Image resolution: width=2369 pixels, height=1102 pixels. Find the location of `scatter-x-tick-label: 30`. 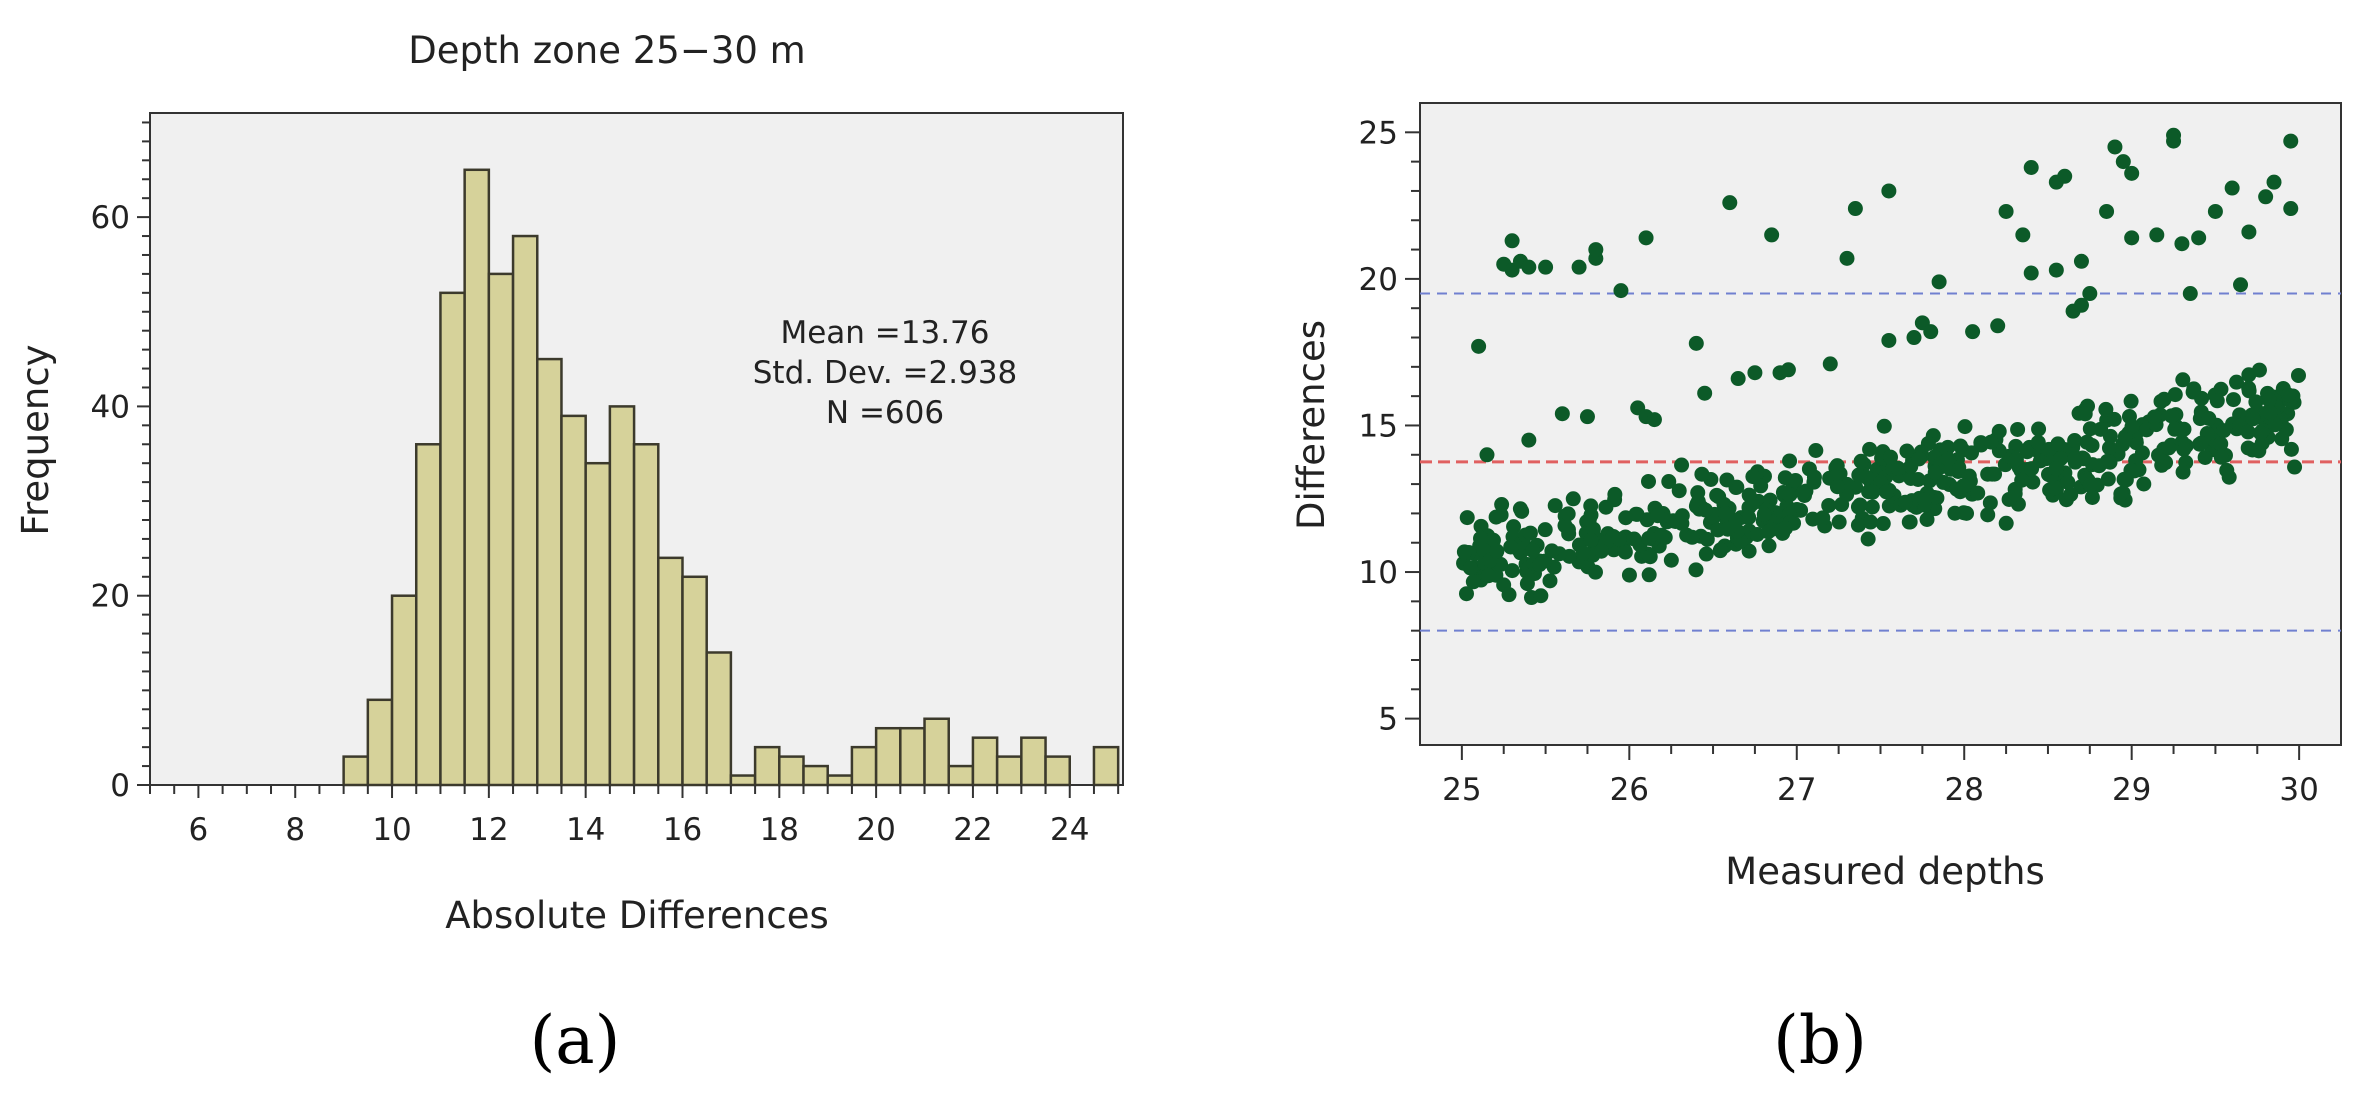

scatter-x-tick-label: 30 is located at coordinates (2298, 790).